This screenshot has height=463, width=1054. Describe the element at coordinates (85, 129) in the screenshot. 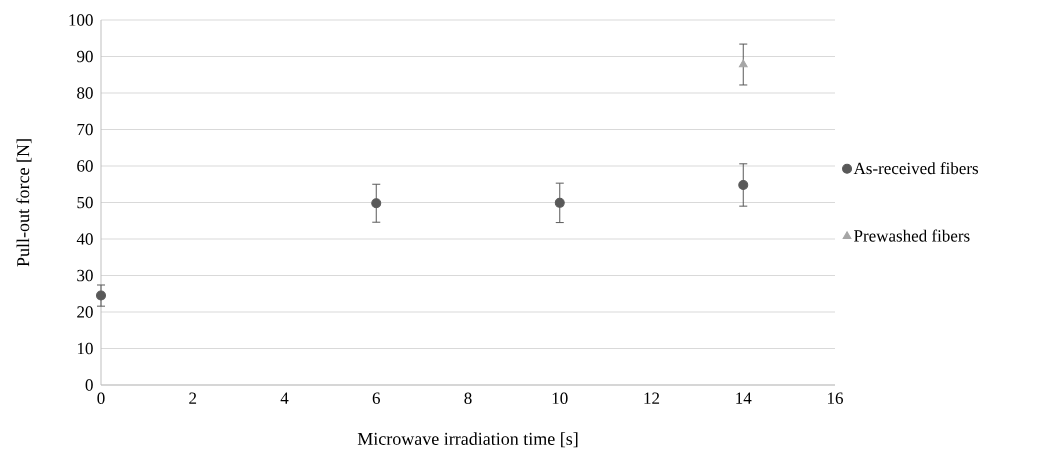

I see `y-tick-label: 70` at that location.